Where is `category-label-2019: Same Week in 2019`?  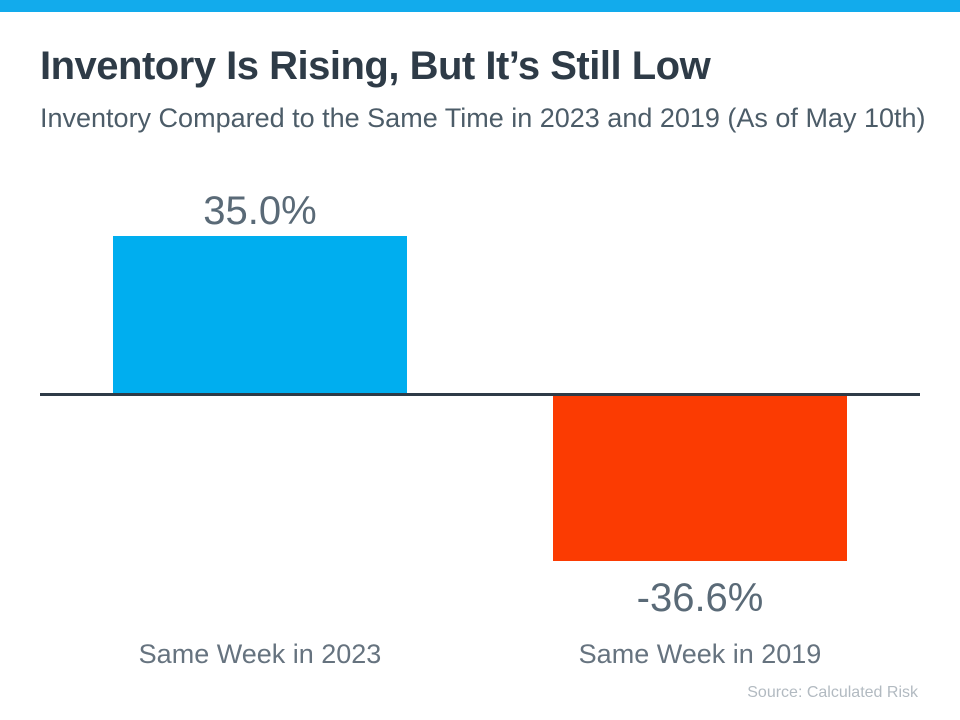
category-label-2019: Same Week in 2019 is located at coordinates (700, 654).